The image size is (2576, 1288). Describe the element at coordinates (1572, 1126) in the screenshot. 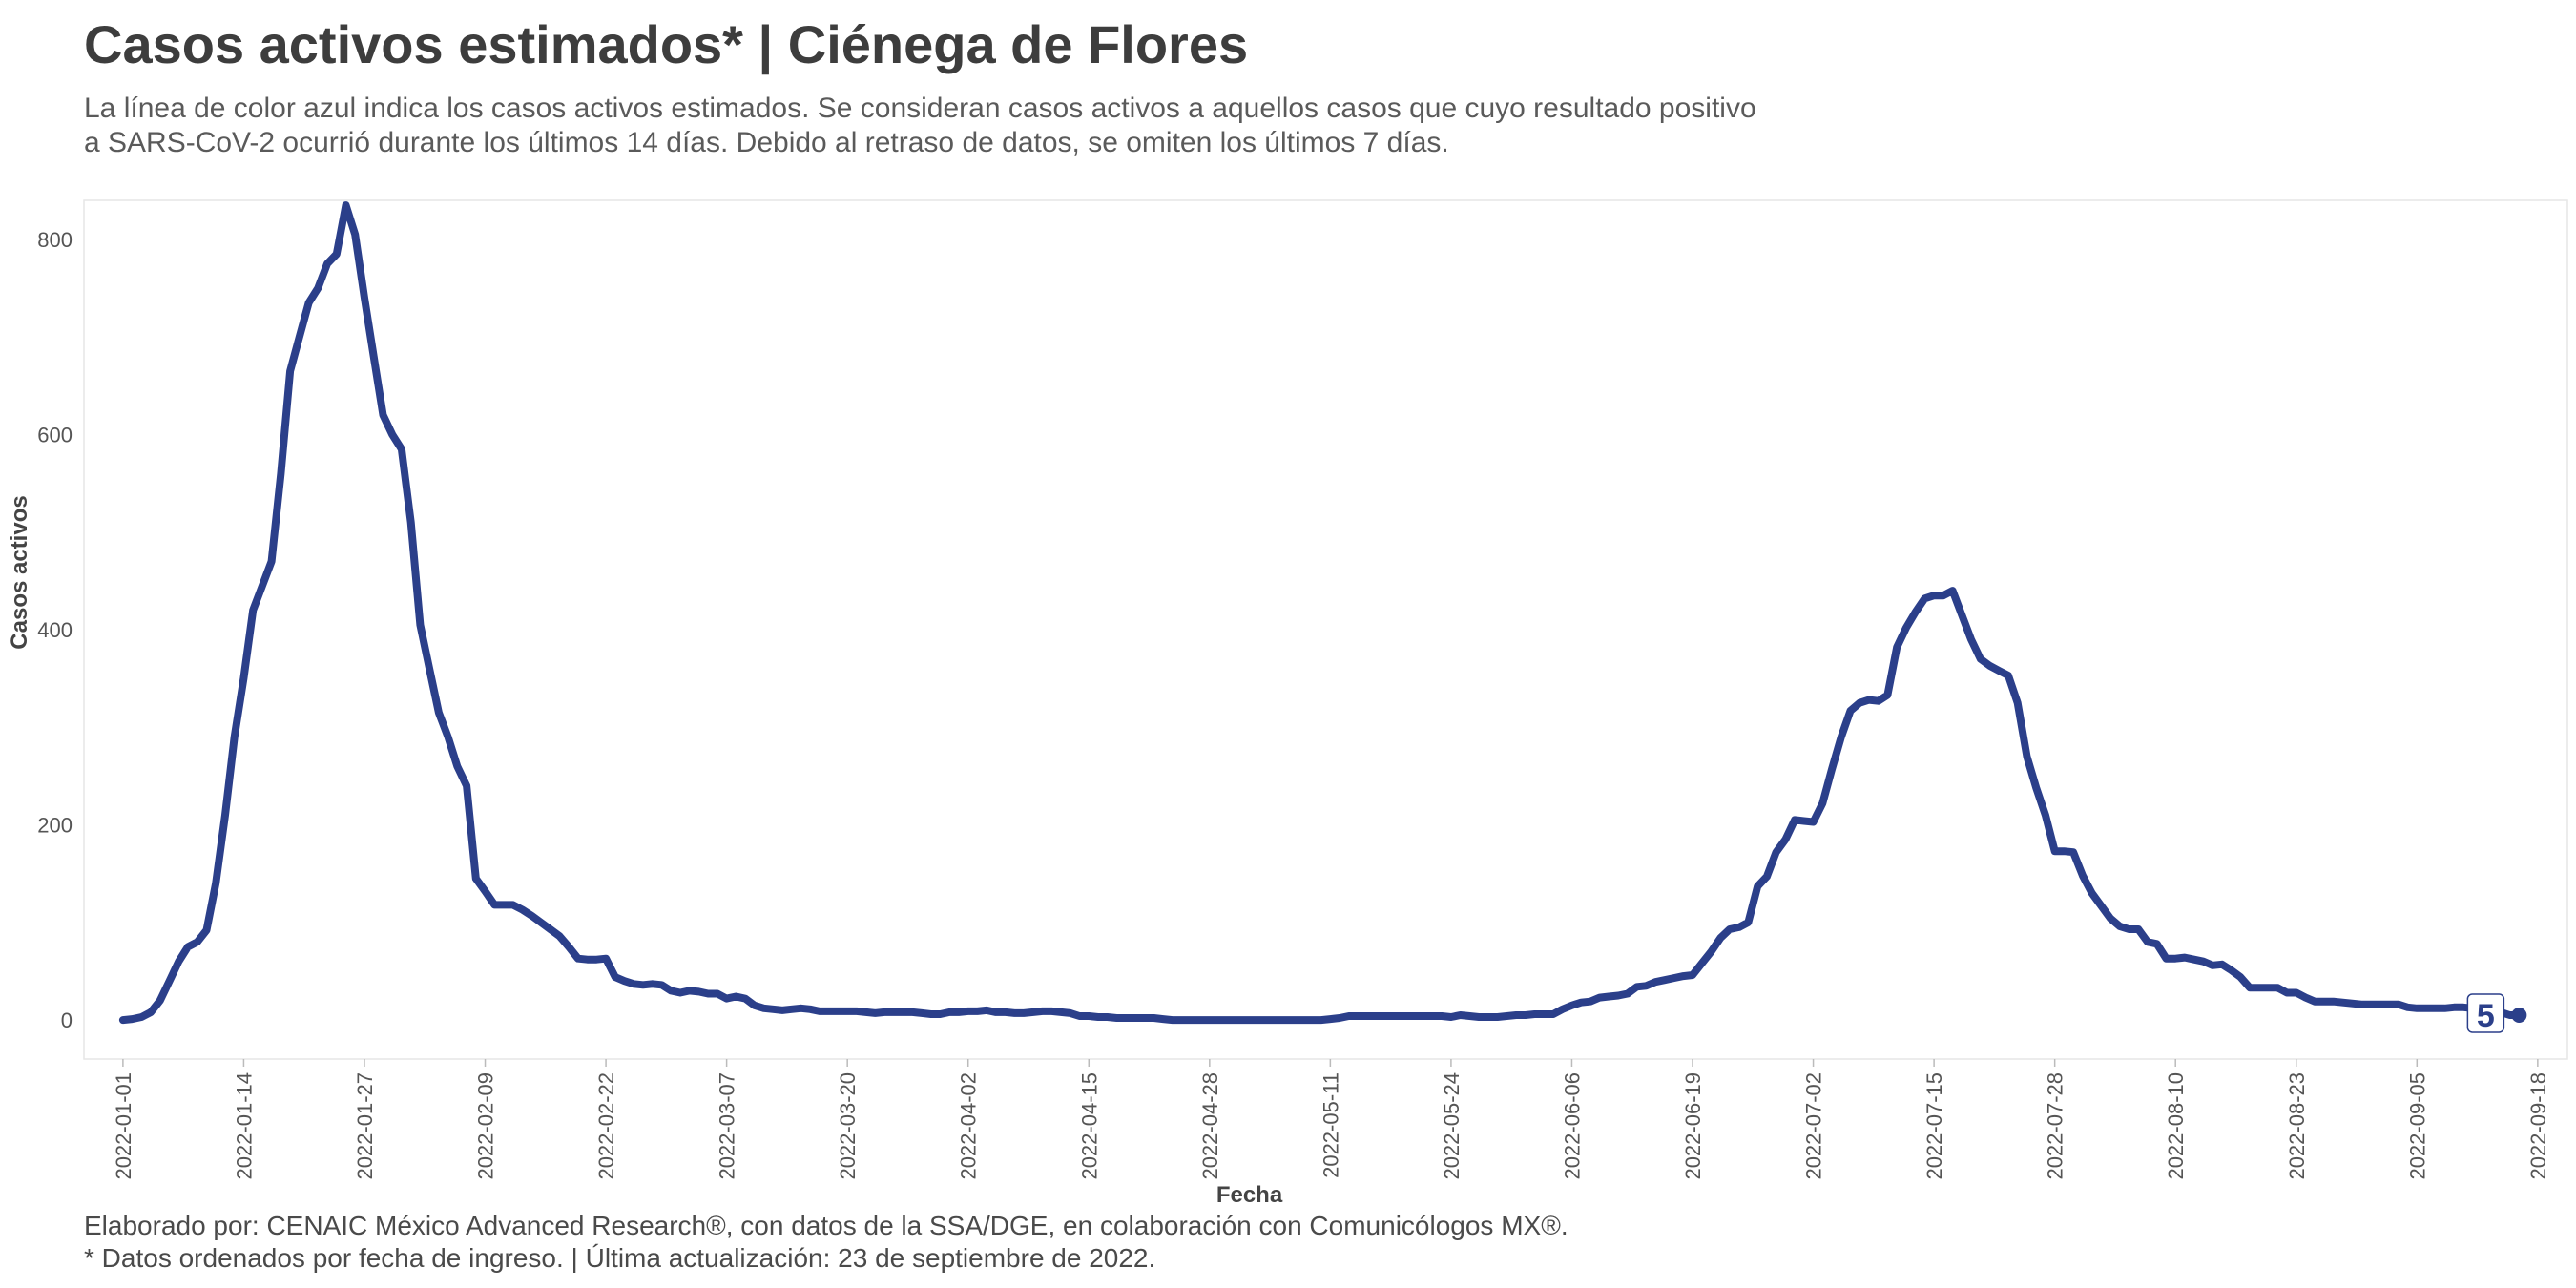

I see `x-tick-label: 2022-06-06` at that location.